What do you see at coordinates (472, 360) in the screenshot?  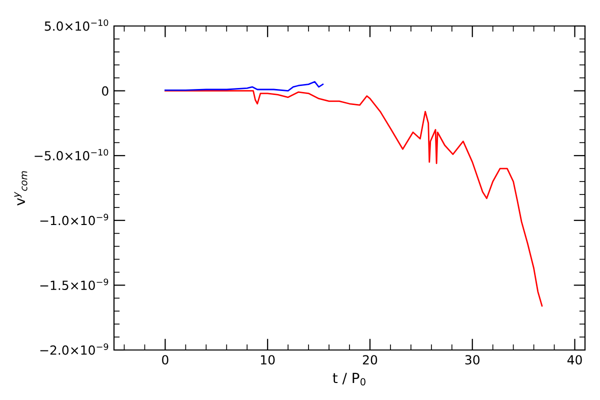 I see `x-tick-label: 30` at bounding box center [472, 360].